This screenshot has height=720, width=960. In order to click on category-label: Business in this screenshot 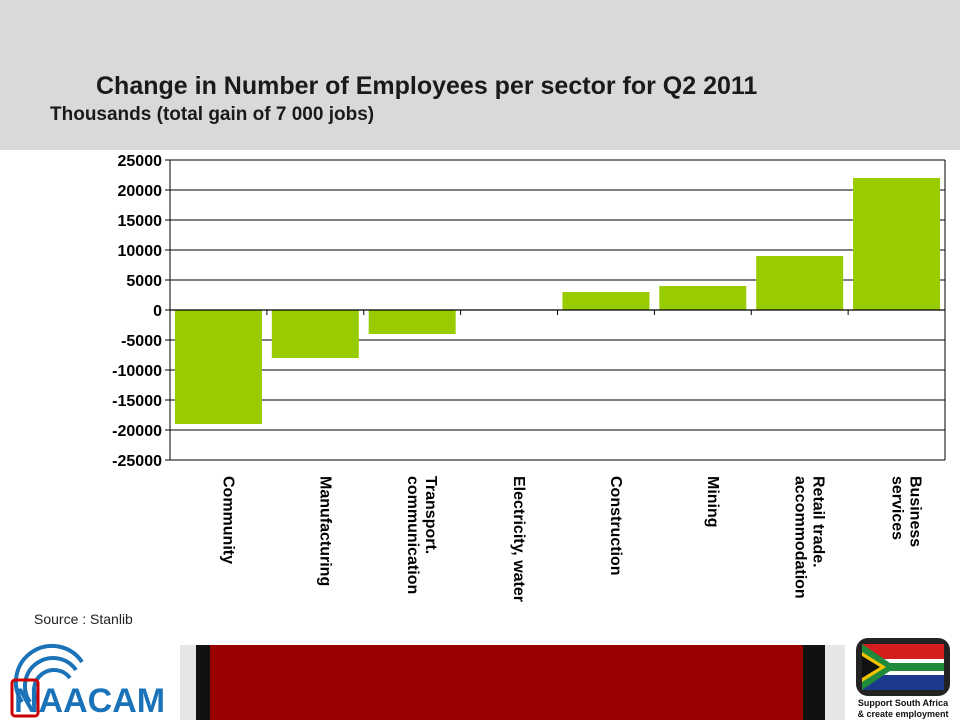, I will do `click(915, 511)`.